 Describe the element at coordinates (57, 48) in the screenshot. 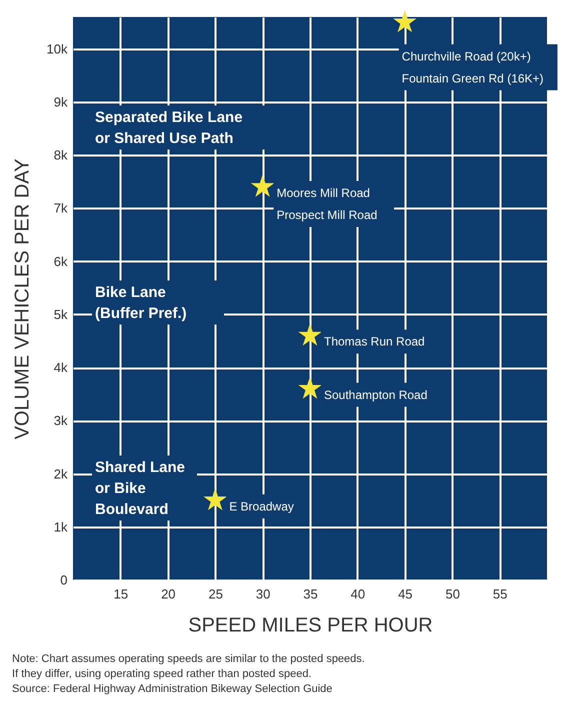

I see `y-tick-label: 10k` at that location.